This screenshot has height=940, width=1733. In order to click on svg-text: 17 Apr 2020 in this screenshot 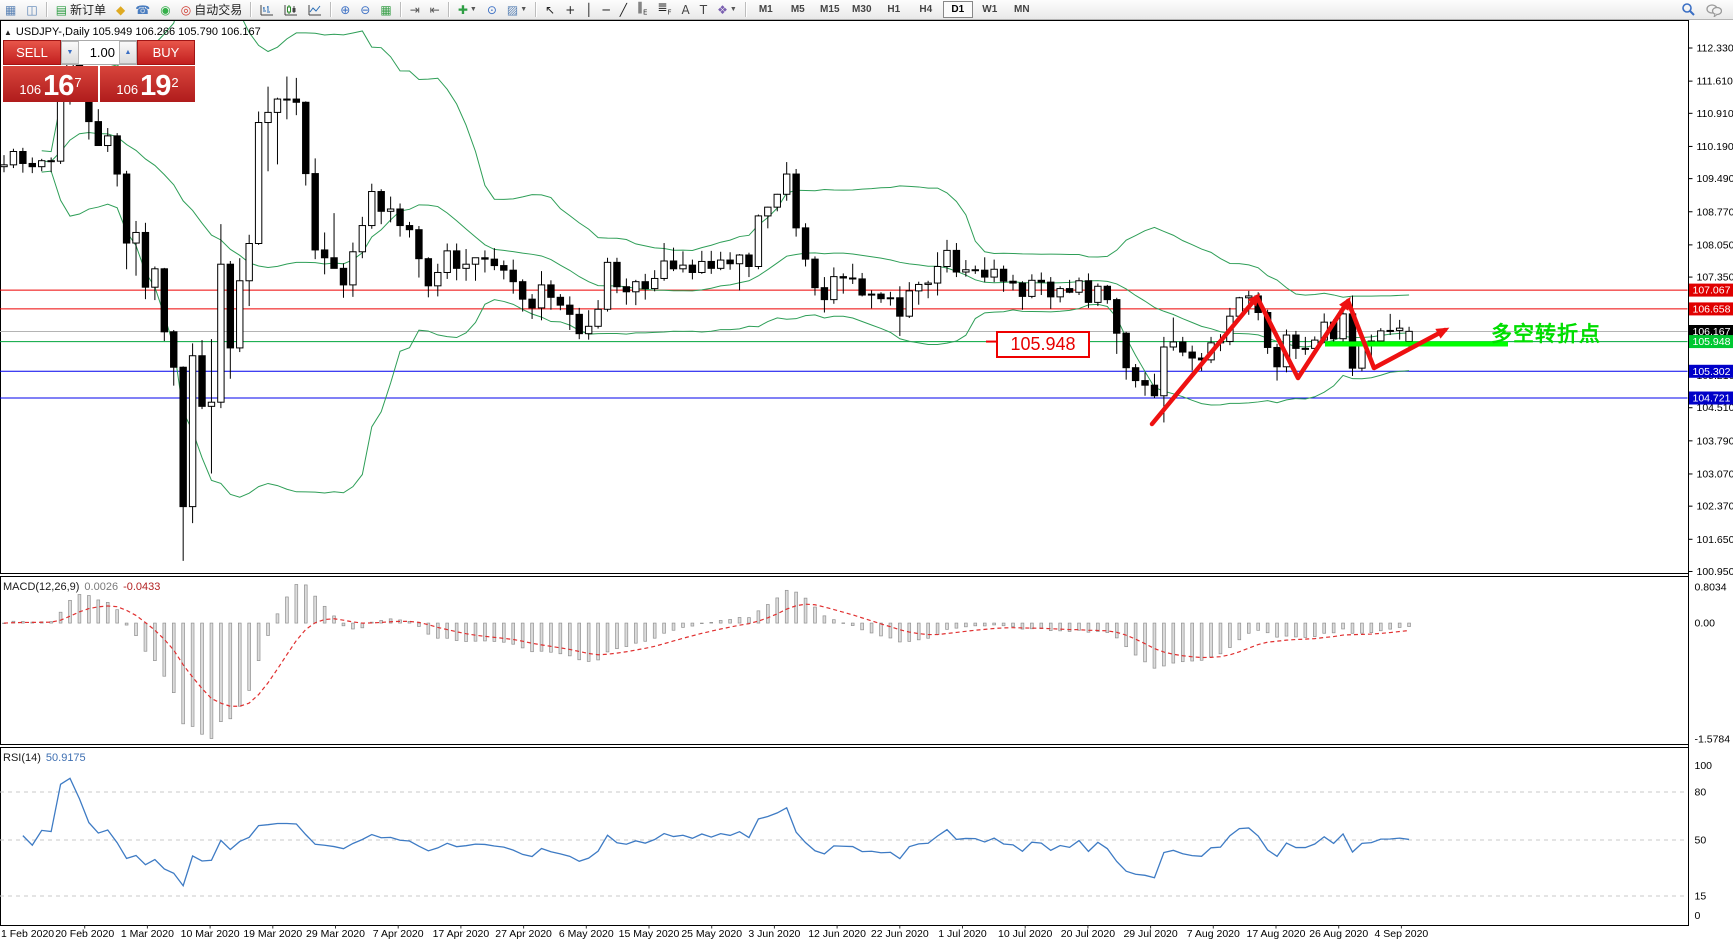, I will do `click(461, 934)`.